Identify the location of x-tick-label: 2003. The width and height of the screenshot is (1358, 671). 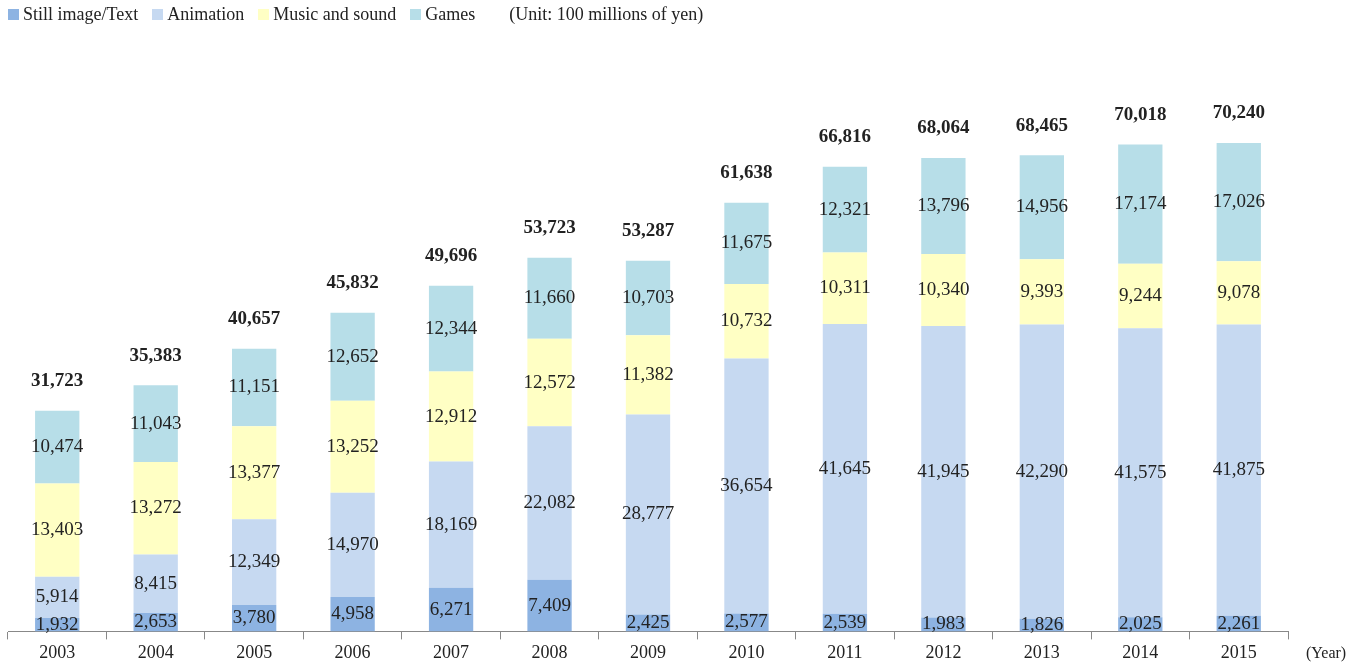
(57, 651).